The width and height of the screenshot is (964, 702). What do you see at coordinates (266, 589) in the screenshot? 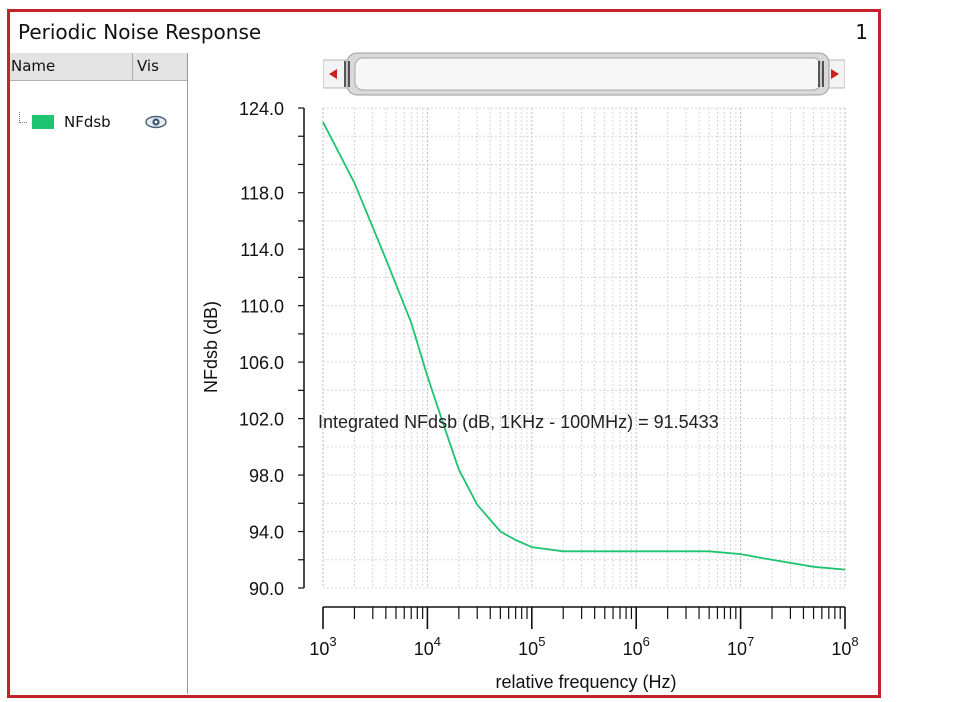
I see `y-tick-label: 90.0` at bounding box center [266, 589].